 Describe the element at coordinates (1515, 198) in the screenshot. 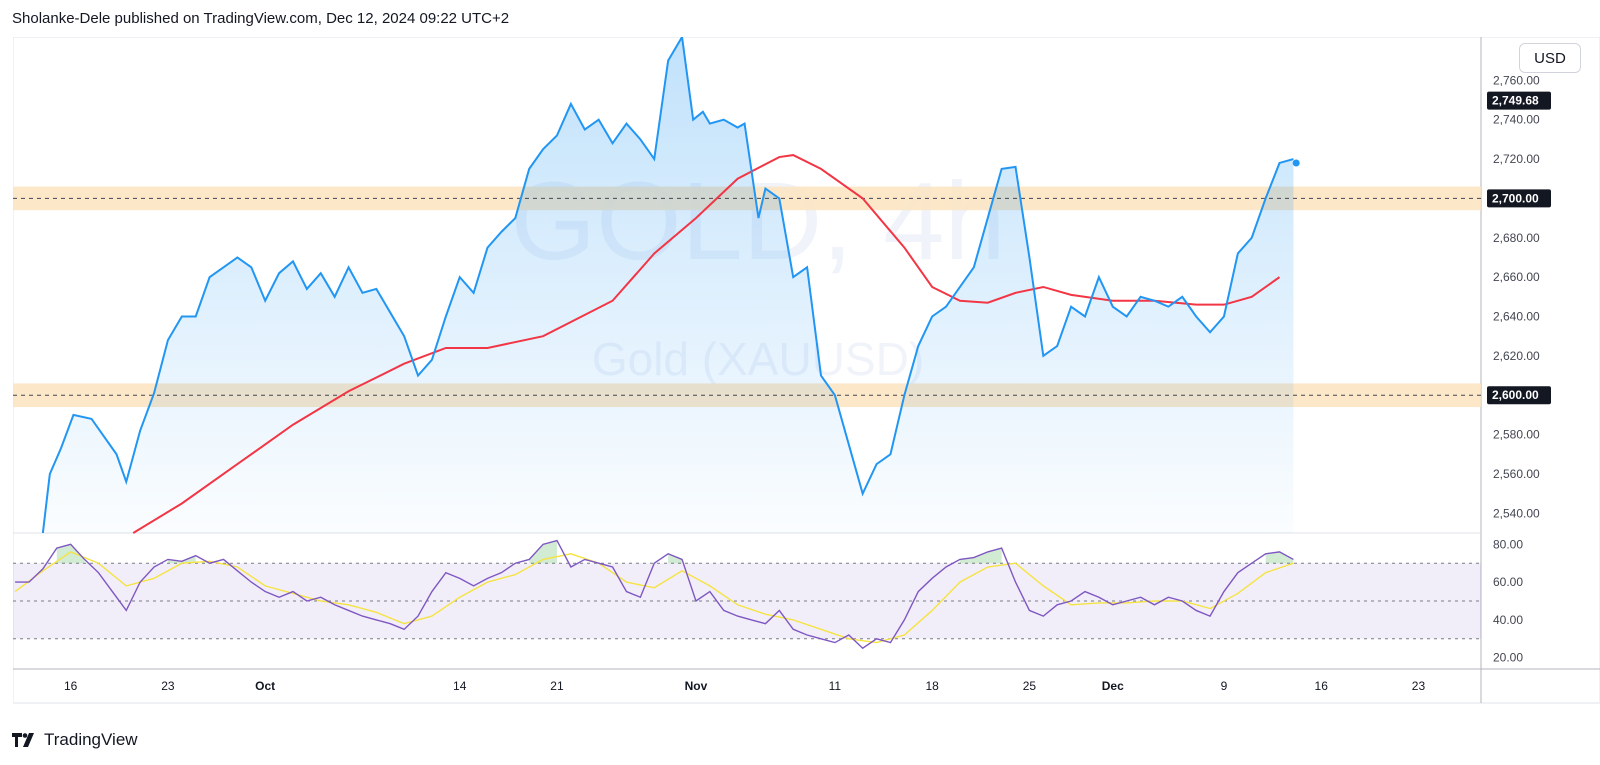

I see `price-label: 2,700.00` at that location.